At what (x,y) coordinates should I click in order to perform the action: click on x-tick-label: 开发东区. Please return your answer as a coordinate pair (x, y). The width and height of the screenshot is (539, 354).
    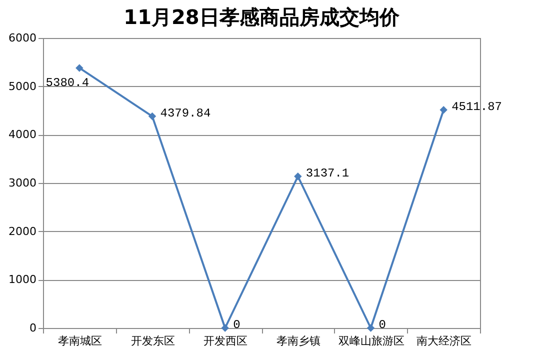
    Looking at the image, I should click on (152, 341).